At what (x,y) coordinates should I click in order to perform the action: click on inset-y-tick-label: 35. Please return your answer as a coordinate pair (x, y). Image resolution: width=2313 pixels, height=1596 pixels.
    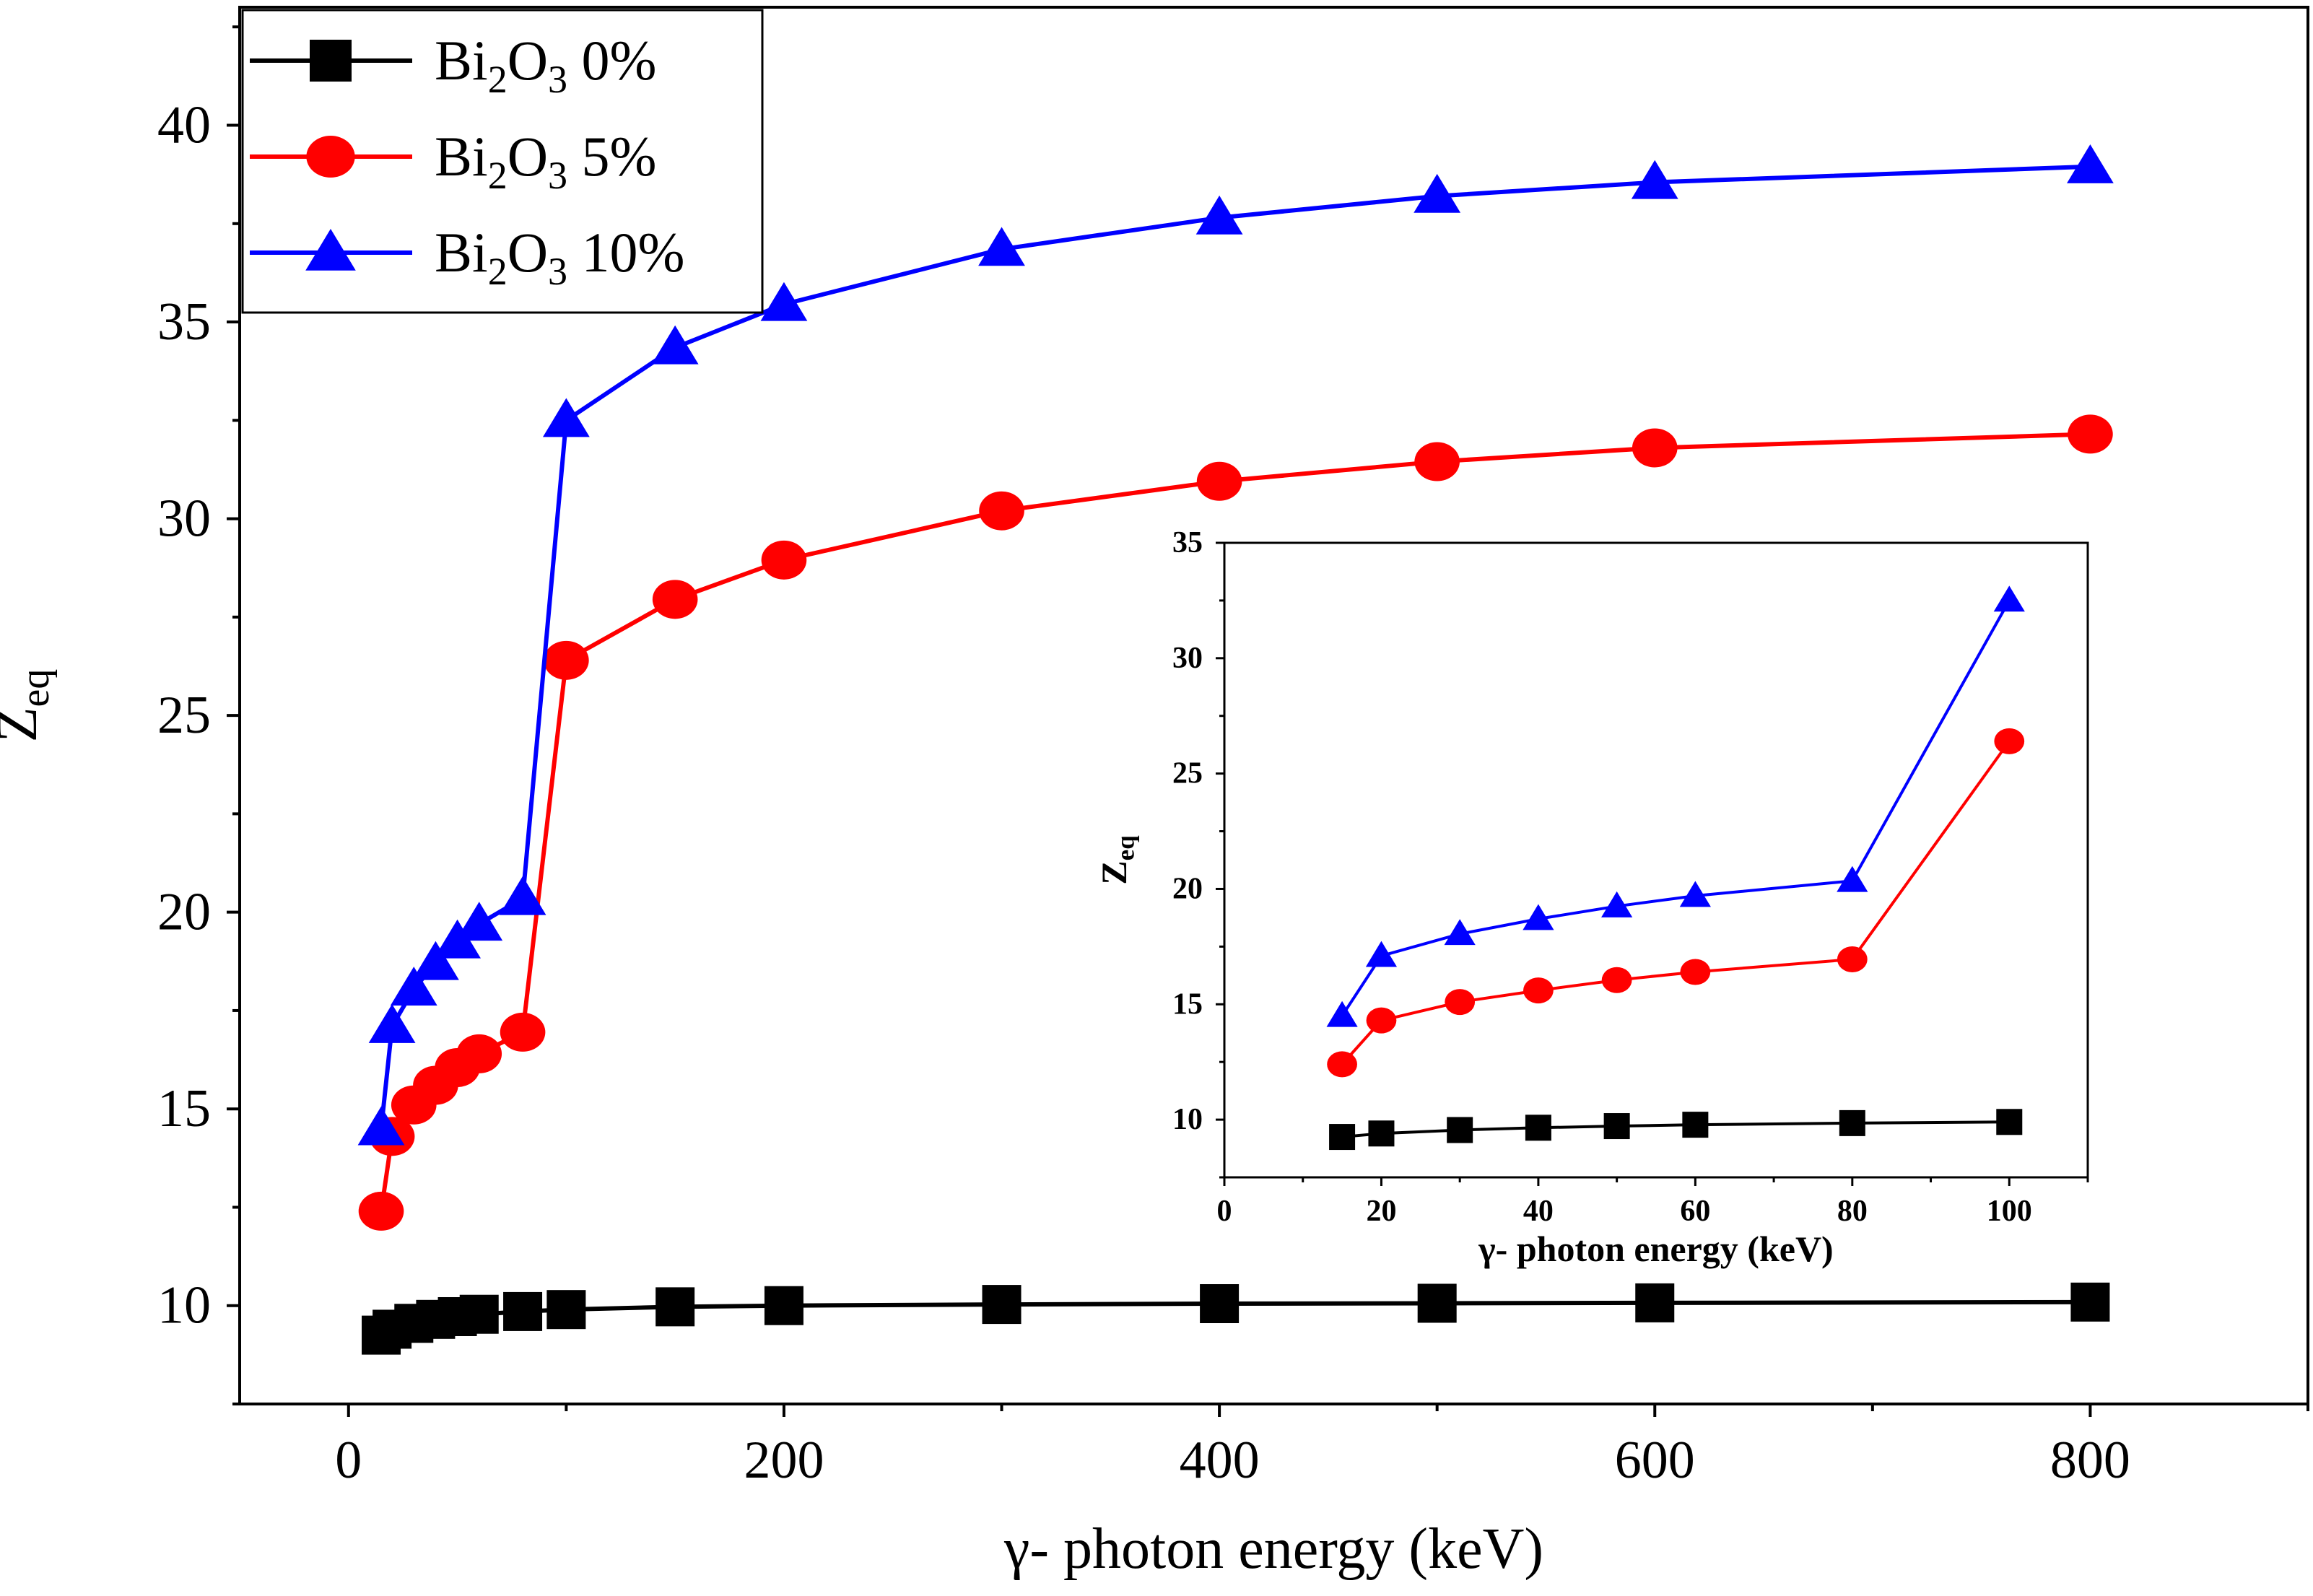
    Looking at the image, I should click on (1187, 542).